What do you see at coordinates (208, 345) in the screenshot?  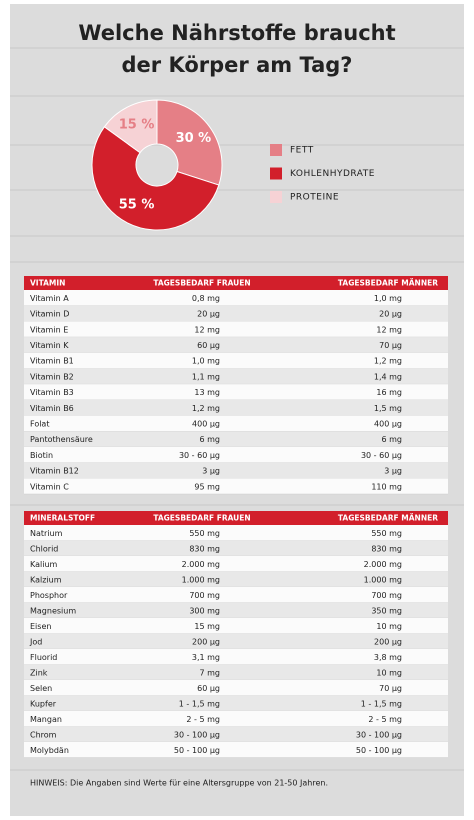 I see `table-cell: 60 µg` at bounding box center [208, 345].